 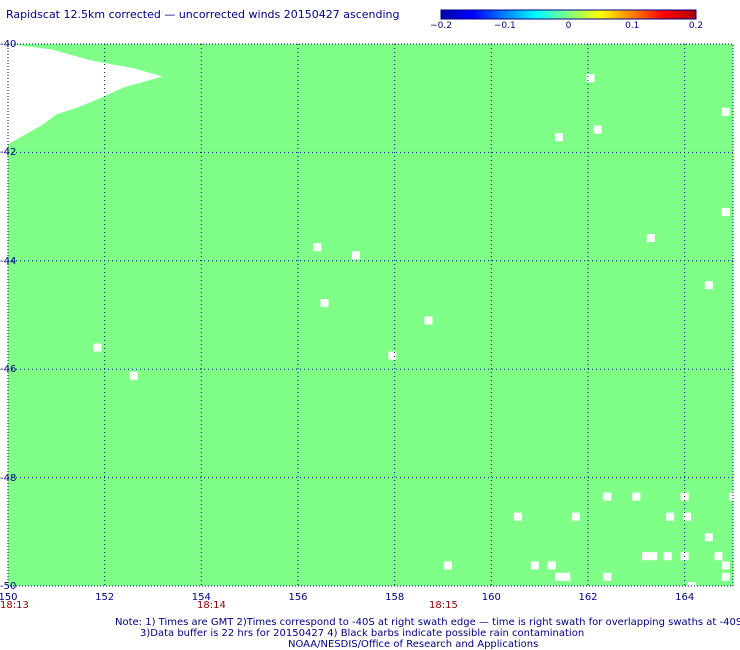 I want to click on y-tick-label: -44, so click(x=8, y=261).